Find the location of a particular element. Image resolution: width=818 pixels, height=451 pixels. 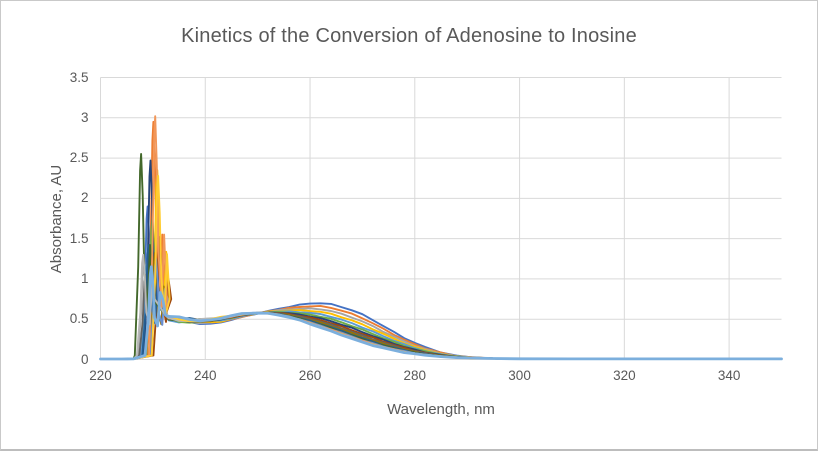

y-tick-label: 3.5 is located at coordinates (79, 77).